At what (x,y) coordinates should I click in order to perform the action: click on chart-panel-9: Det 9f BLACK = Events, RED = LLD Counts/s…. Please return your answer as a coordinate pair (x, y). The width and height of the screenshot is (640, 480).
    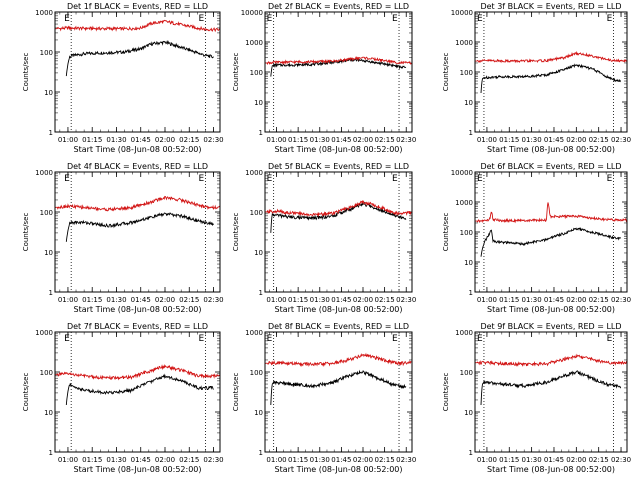
    Looking at the image, I should click on (536, 398).